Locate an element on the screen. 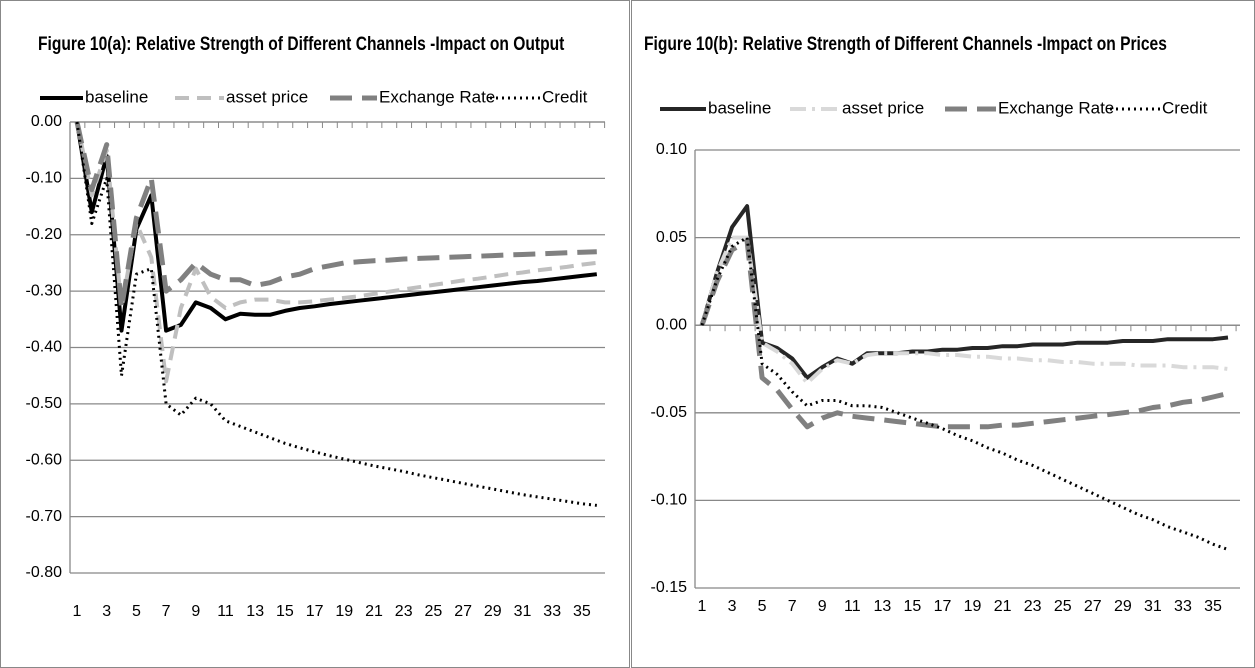 Image resolution: width=1255 pixels, height=668 pixels. y-tick-label: -0.70 is located at coordinates (44, 516).